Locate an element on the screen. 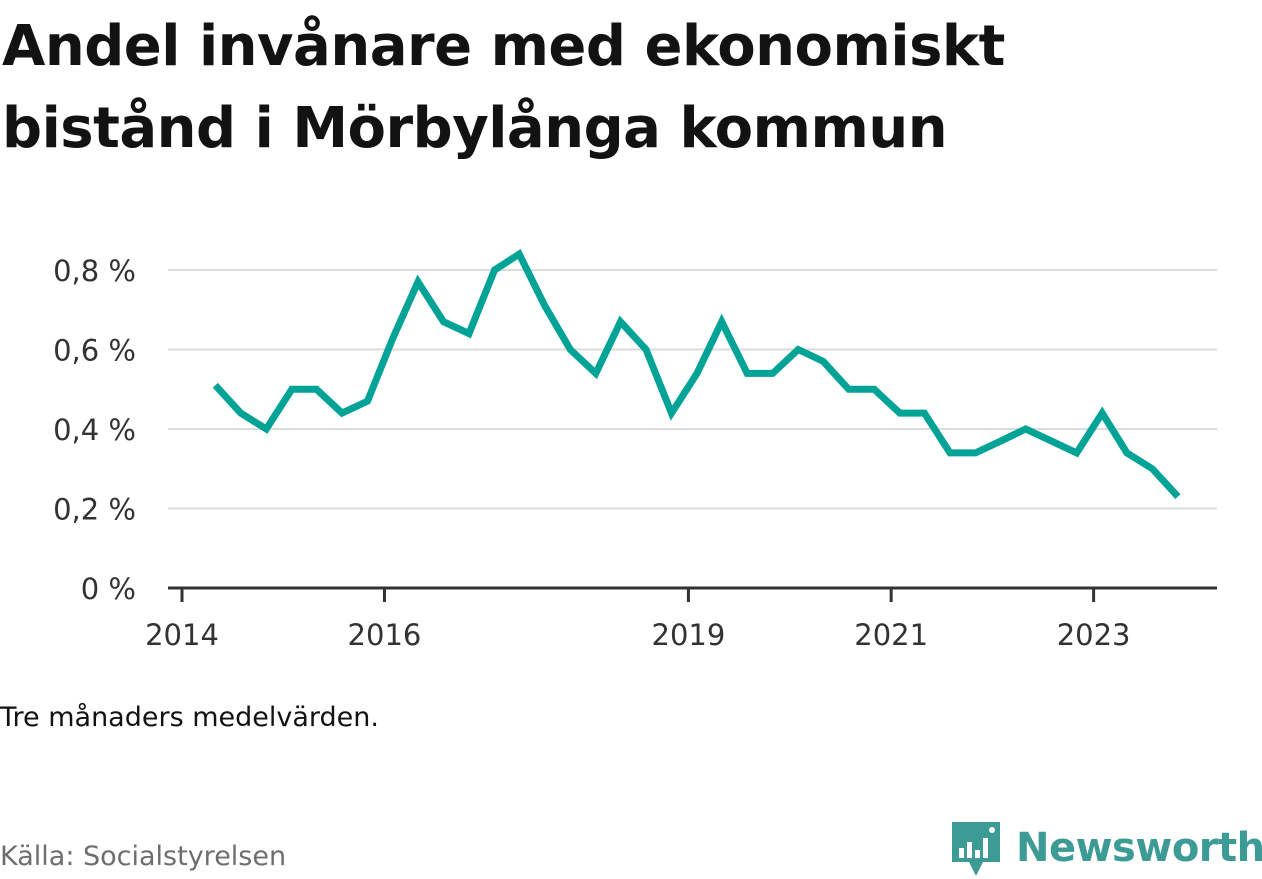 Image resolution: width=1262 pixels, height=879 pixels. x-axis: 2014 2016 2019 2021 2023 is located at coordinates (681, 619).